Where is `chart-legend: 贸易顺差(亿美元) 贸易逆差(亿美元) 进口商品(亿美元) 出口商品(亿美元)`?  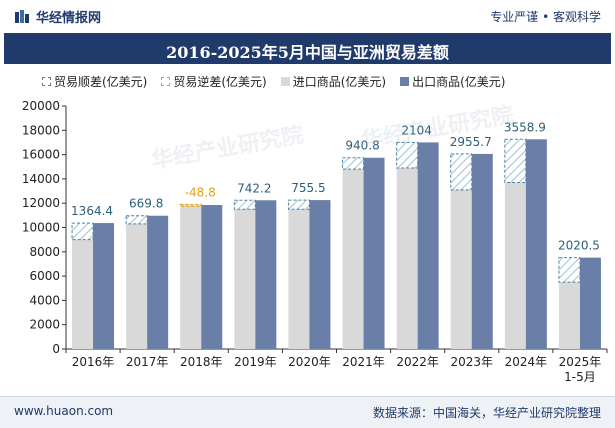 chart-legend: 贸易顺差(亿美元) 贸易逆差(亿美元) 进口商品(亿美元) 出口商品(亿美元) is located at coordinates (274, 81).